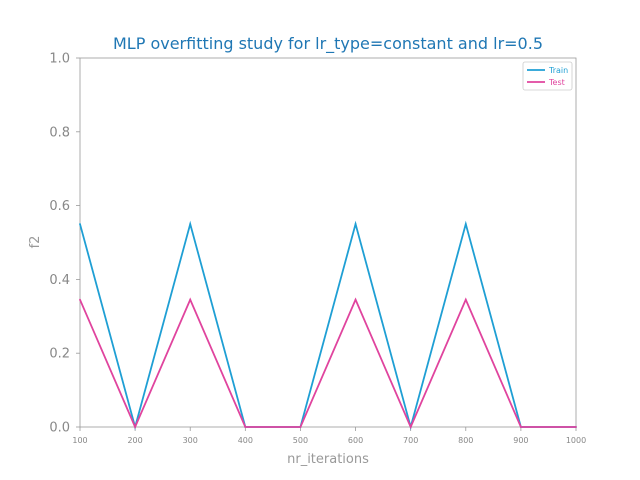  I want to click on y-tick-label: 0.0, so click(59, 428).